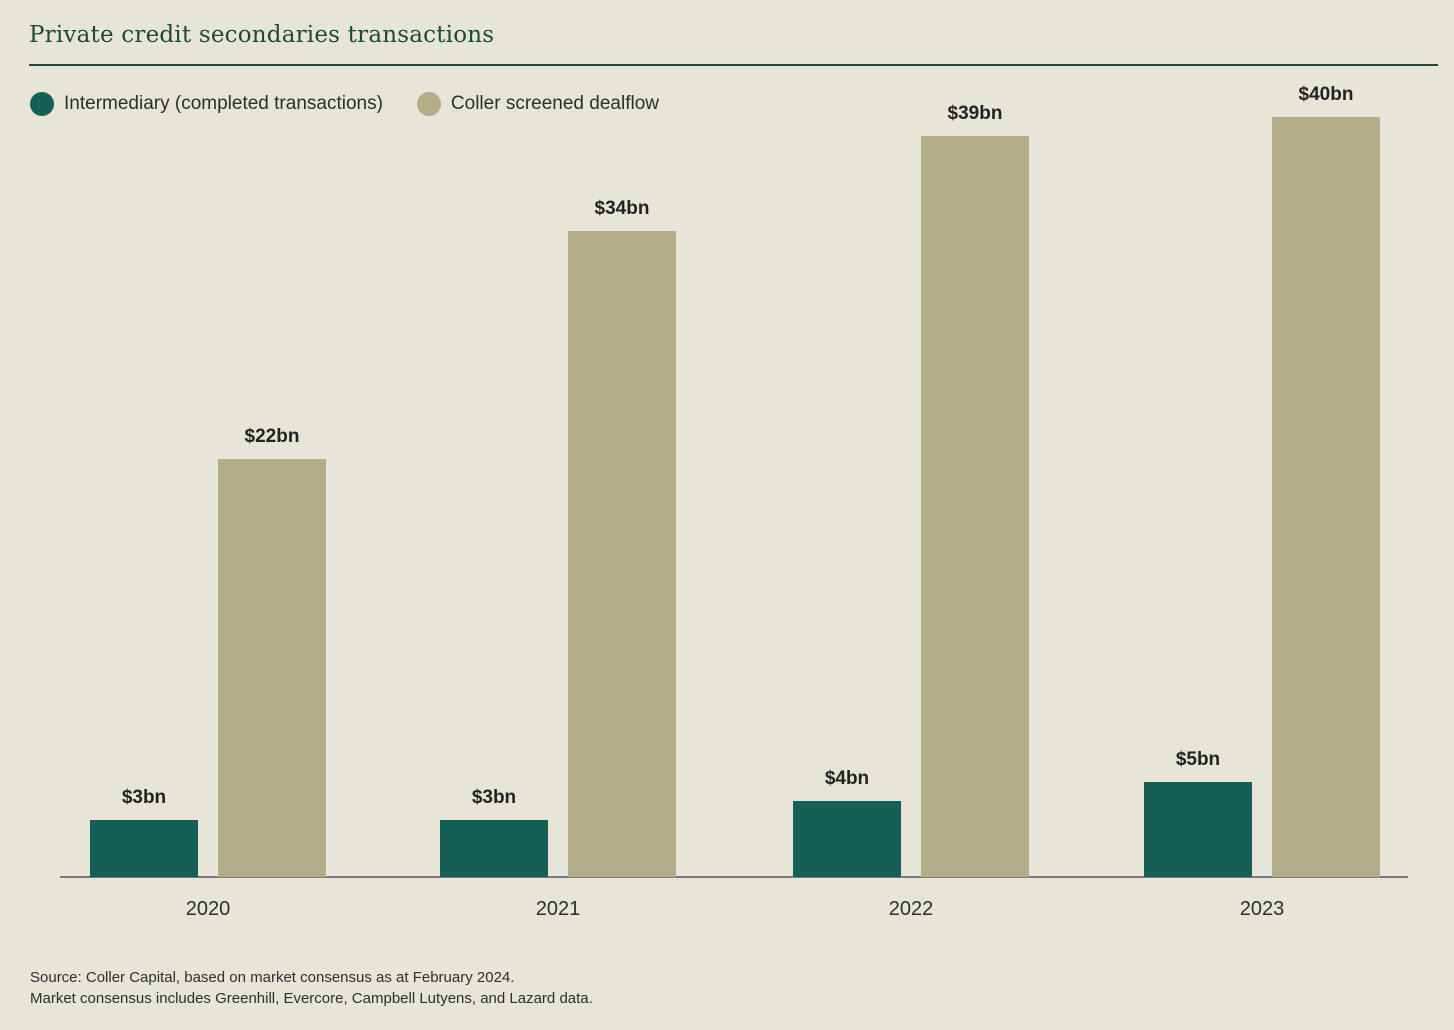  I want to click on x-tick-label-2023: 2023, so click(1262, 909).